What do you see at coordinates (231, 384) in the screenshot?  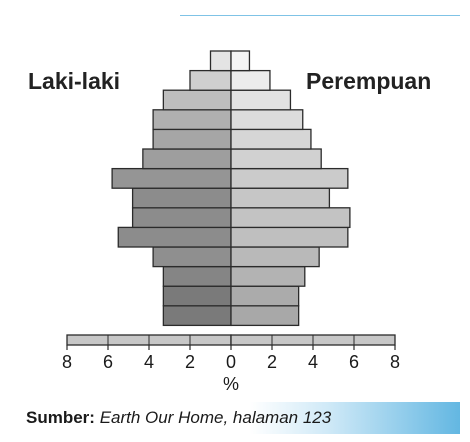 I see `x-axis-label: %` at bounding box center [231, 384].